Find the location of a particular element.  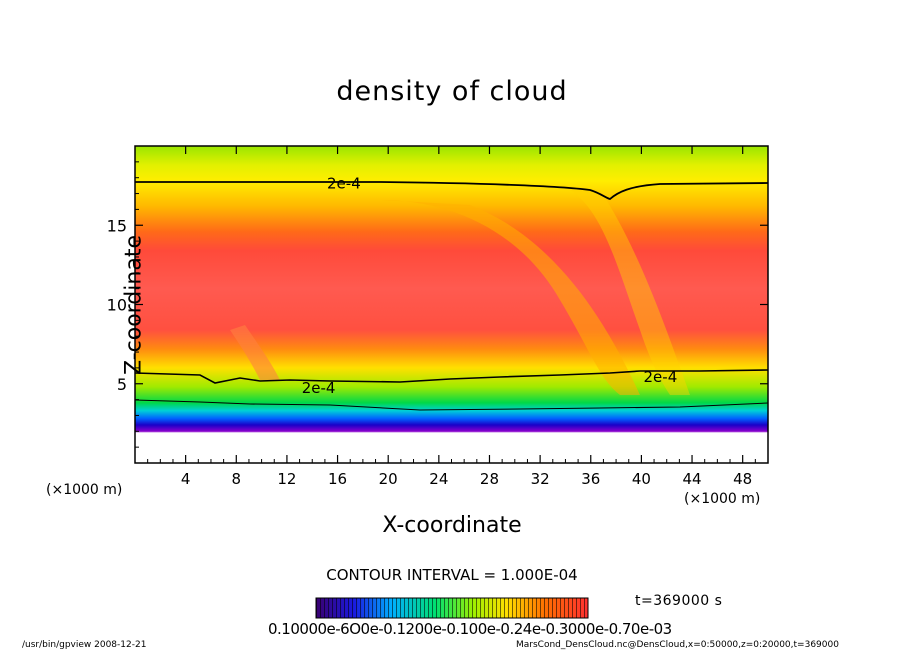

colorbar-levels is located at coordinates (452, 608).